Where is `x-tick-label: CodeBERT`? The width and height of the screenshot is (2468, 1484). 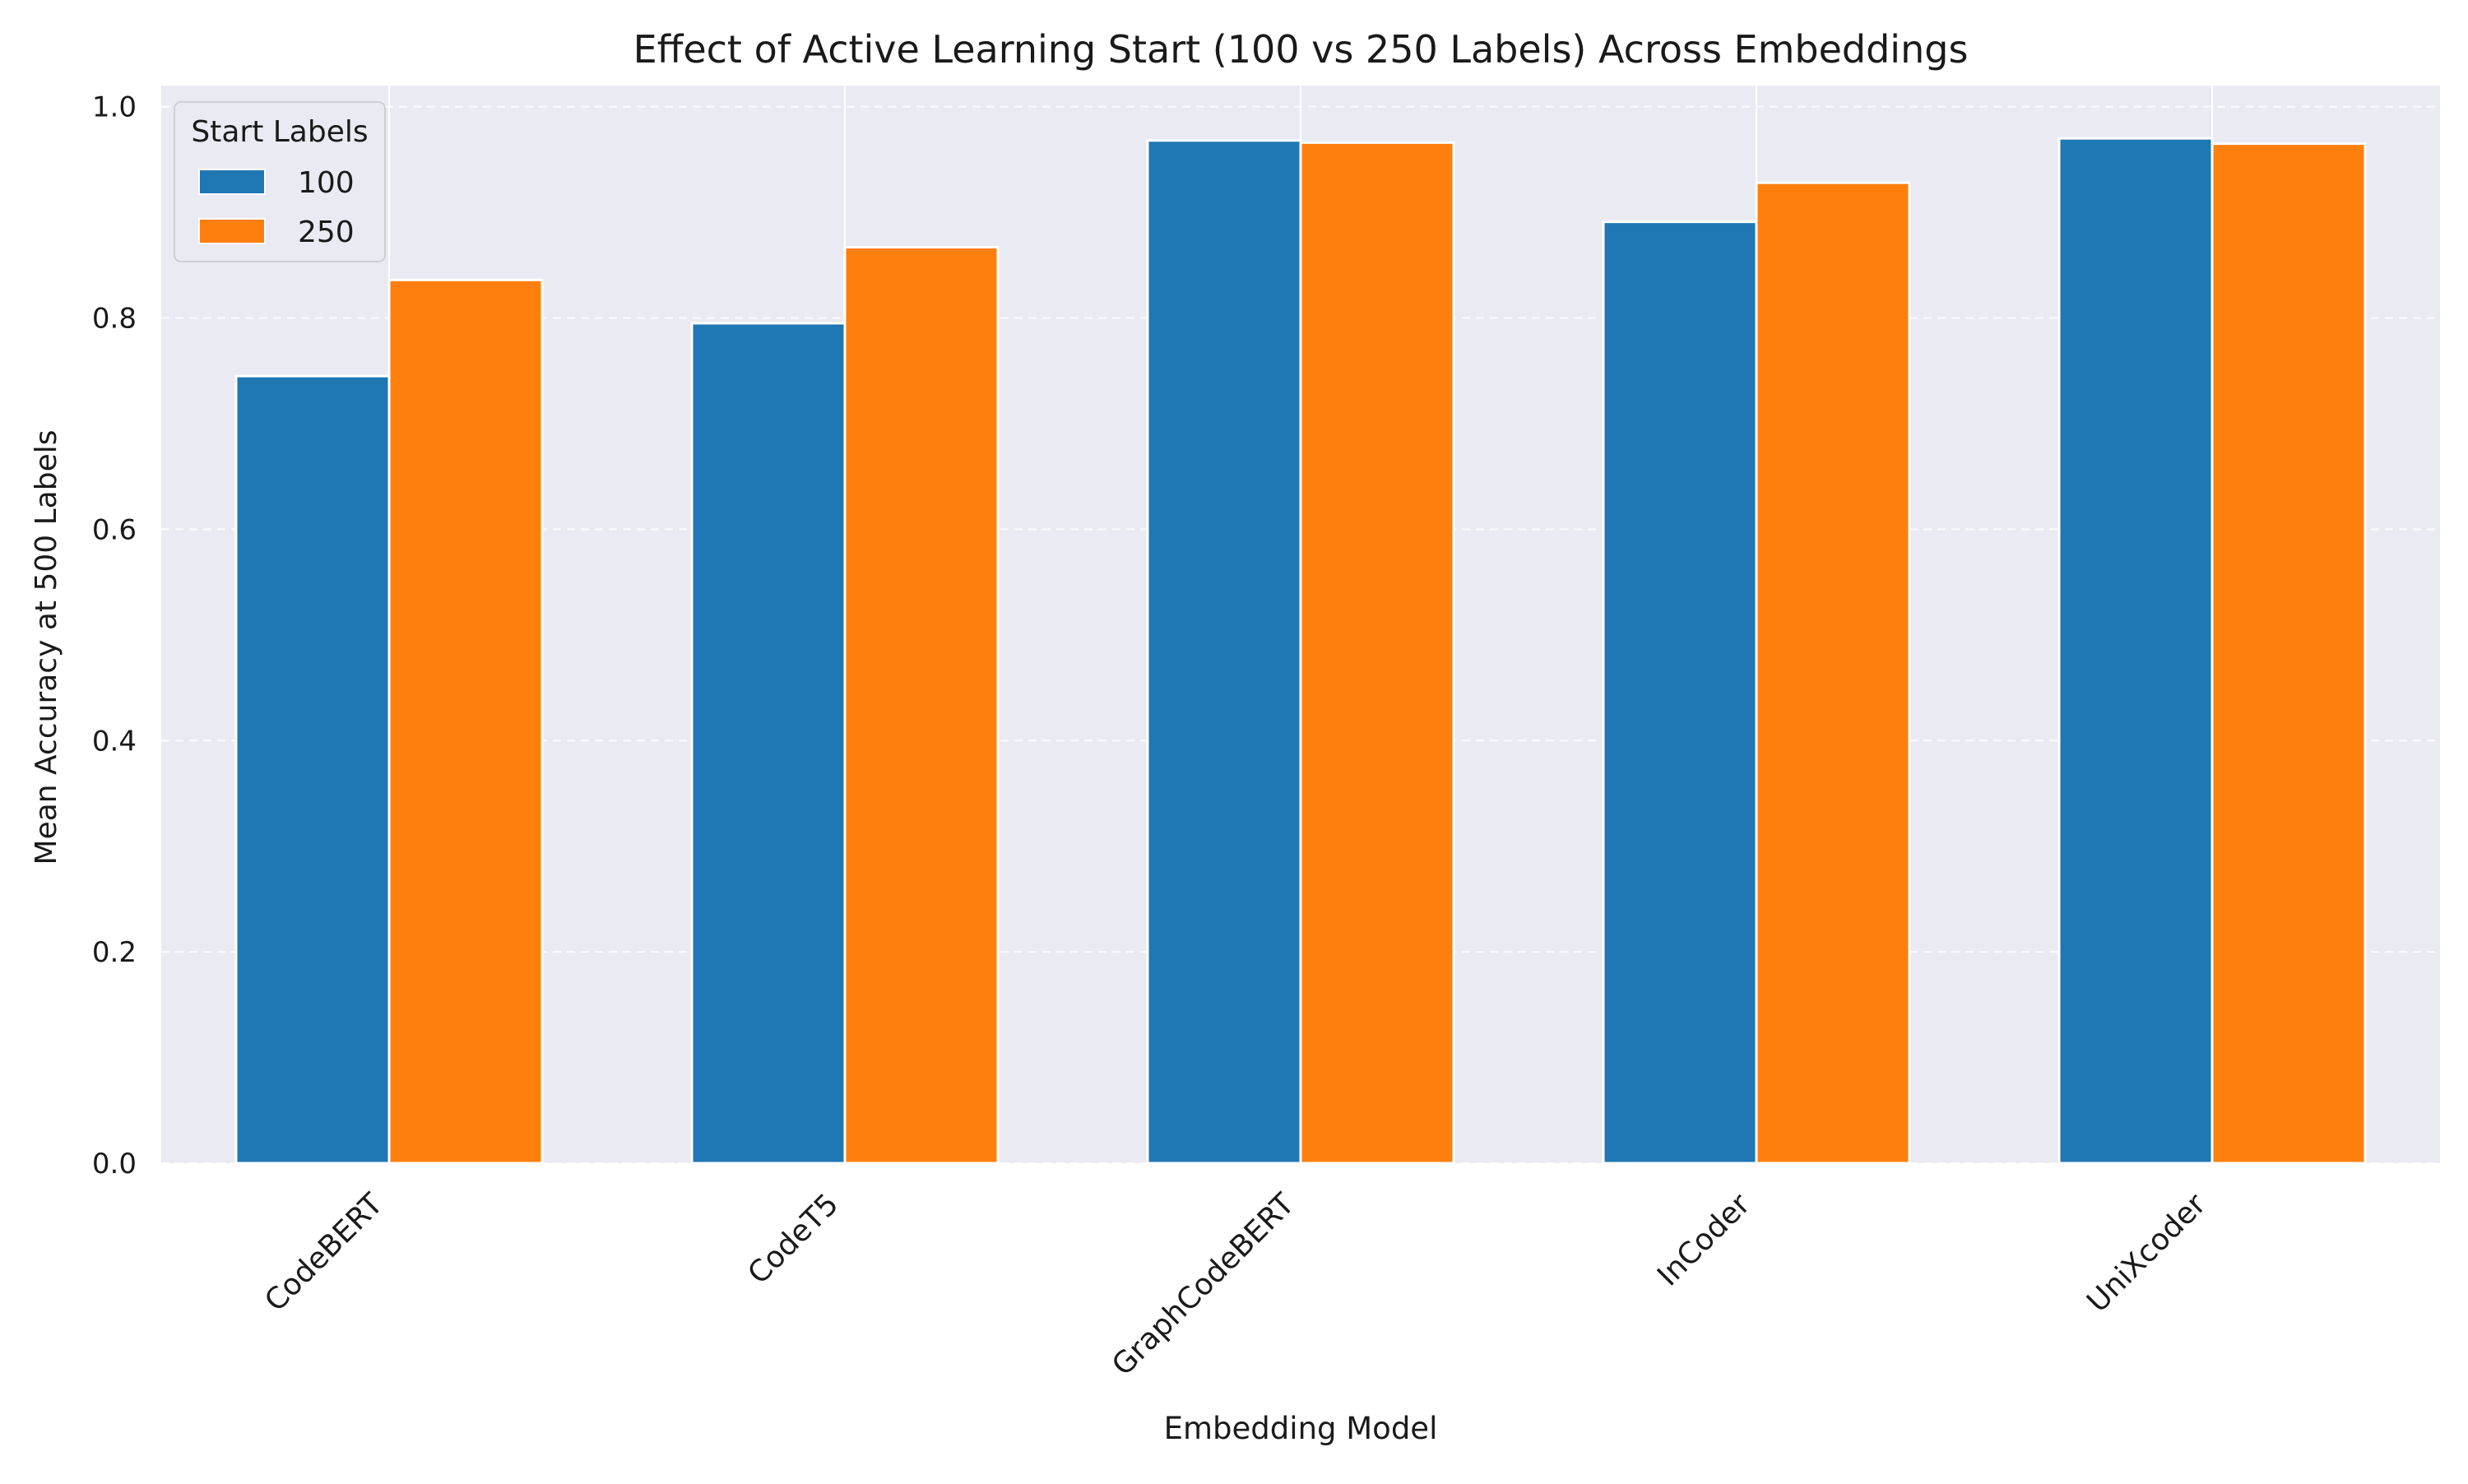 x-tick-label: CodeBERT is located at coordinates (324, 1253).